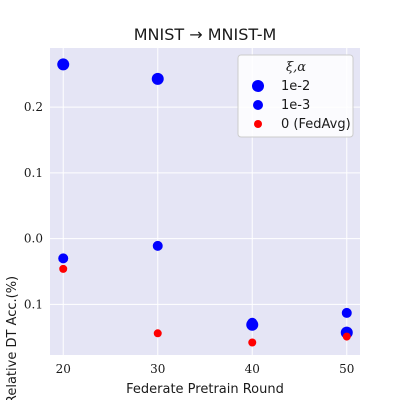  Describe the element at coordinates (346, 369) in the screenshot. I see `x-tick-label: 50` at that location.